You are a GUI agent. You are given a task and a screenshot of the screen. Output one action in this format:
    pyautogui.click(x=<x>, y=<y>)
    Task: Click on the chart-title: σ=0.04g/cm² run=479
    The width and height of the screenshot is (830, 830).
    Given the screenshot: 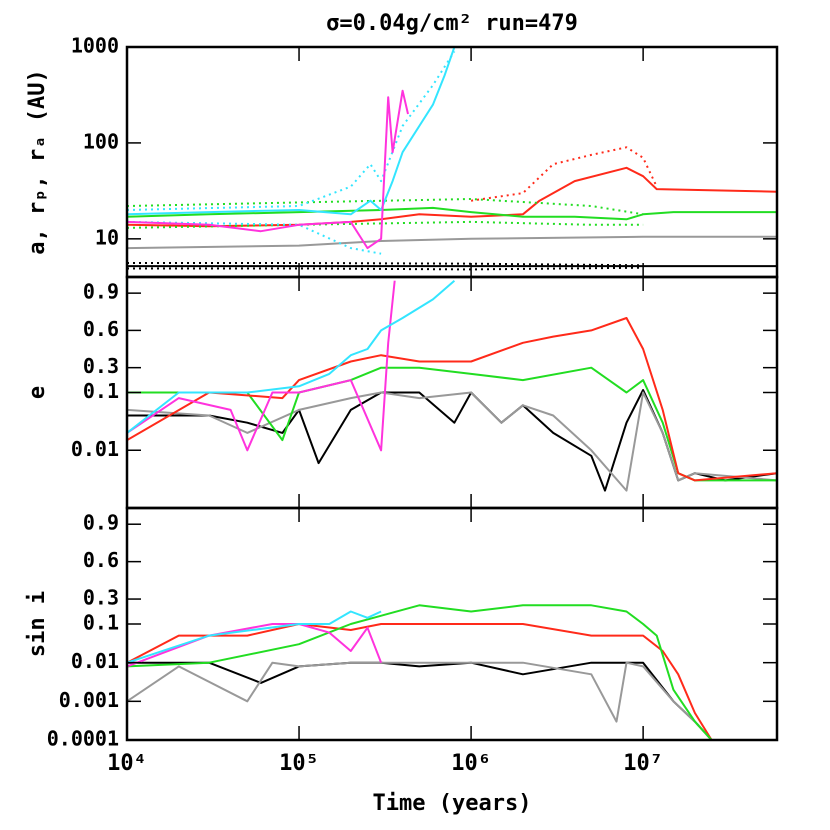 What is the action you would take?
    pyautogui.click(x=452, y=23)
    